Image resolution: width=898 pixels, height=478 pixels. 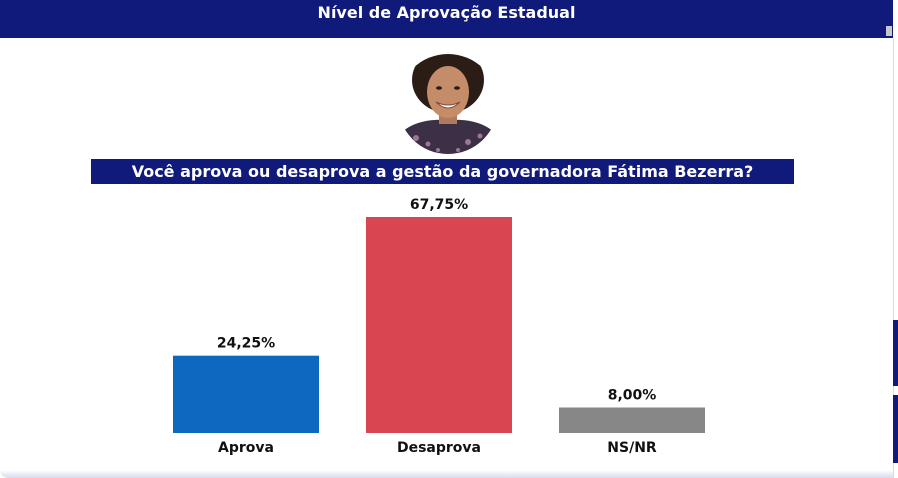 I want to click on header-bar, so click(x=446, y=19).